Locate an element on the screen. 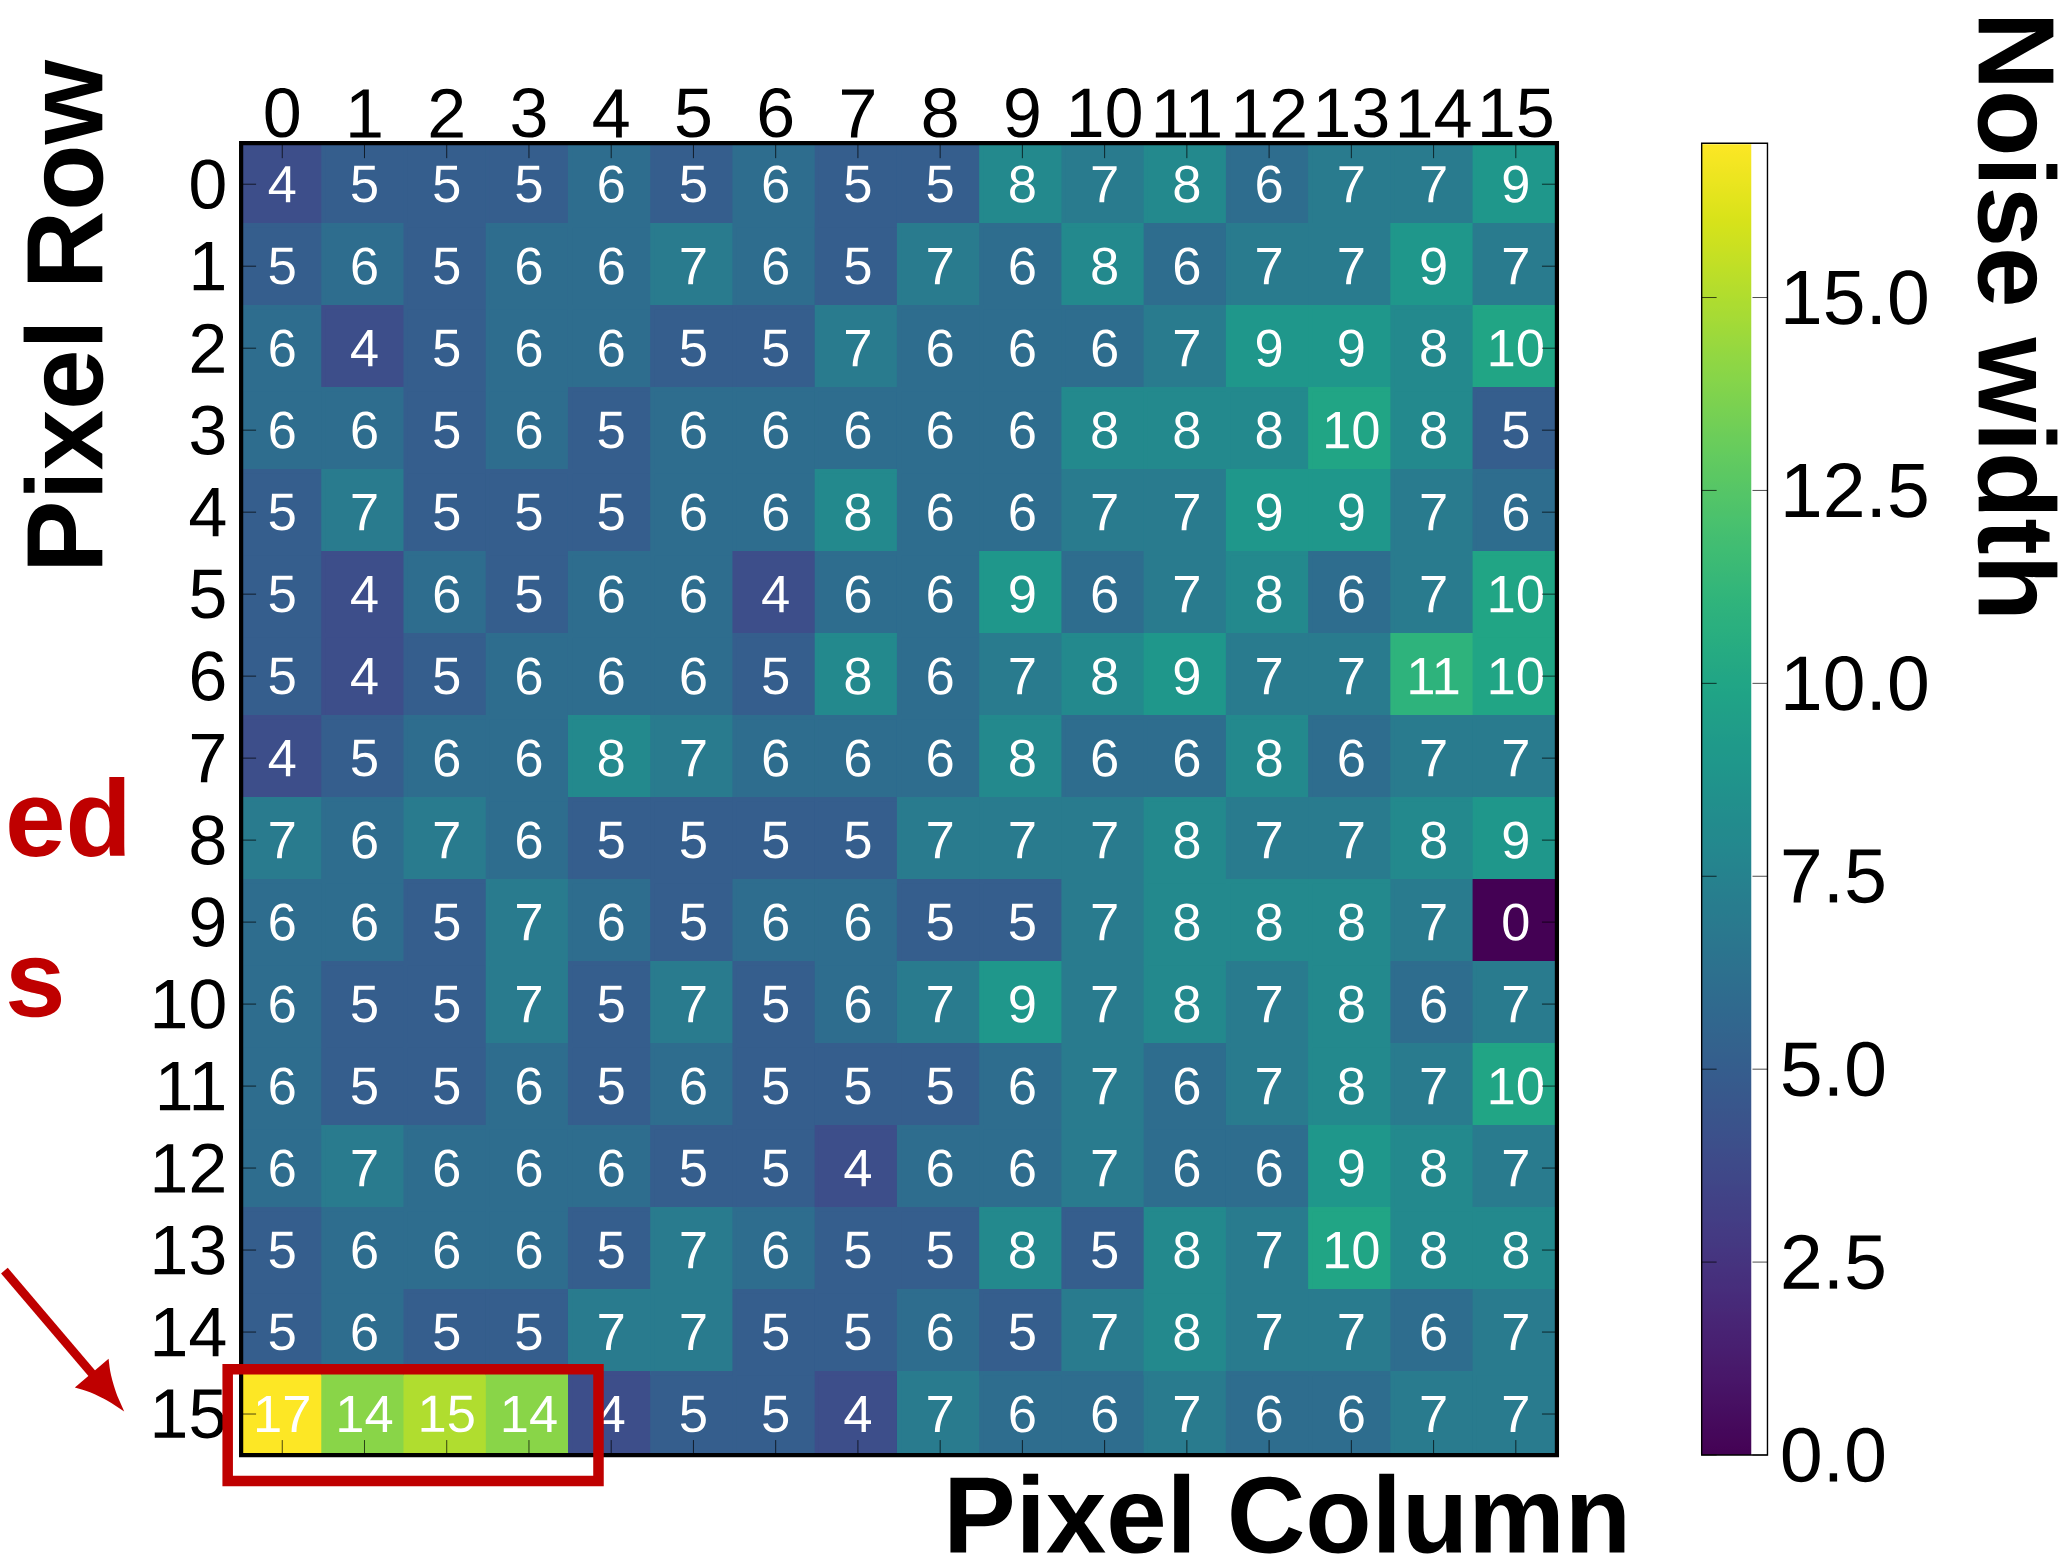  x-tick-label: 7 is located at coordinates (858, 113).